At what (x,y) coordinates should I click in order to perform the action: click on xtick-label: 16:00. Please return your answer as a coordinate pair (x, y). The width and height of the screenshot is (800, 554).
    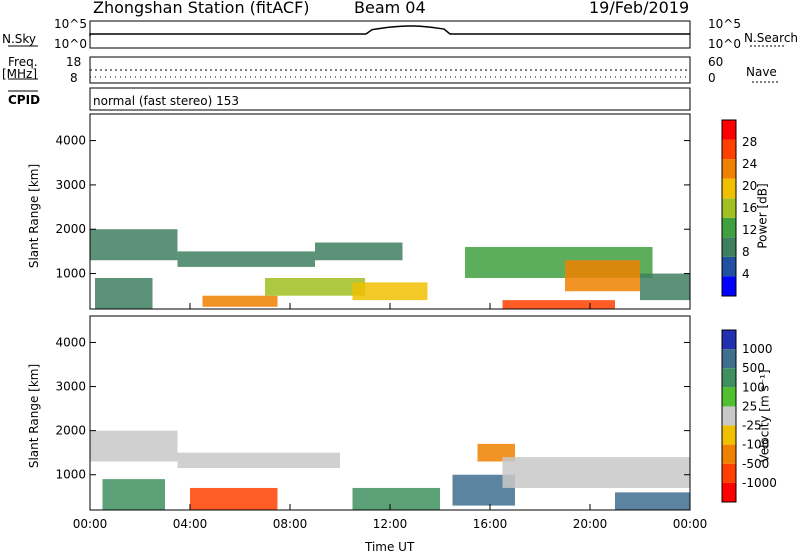
    Looking at the image, I should click on (490, 524).